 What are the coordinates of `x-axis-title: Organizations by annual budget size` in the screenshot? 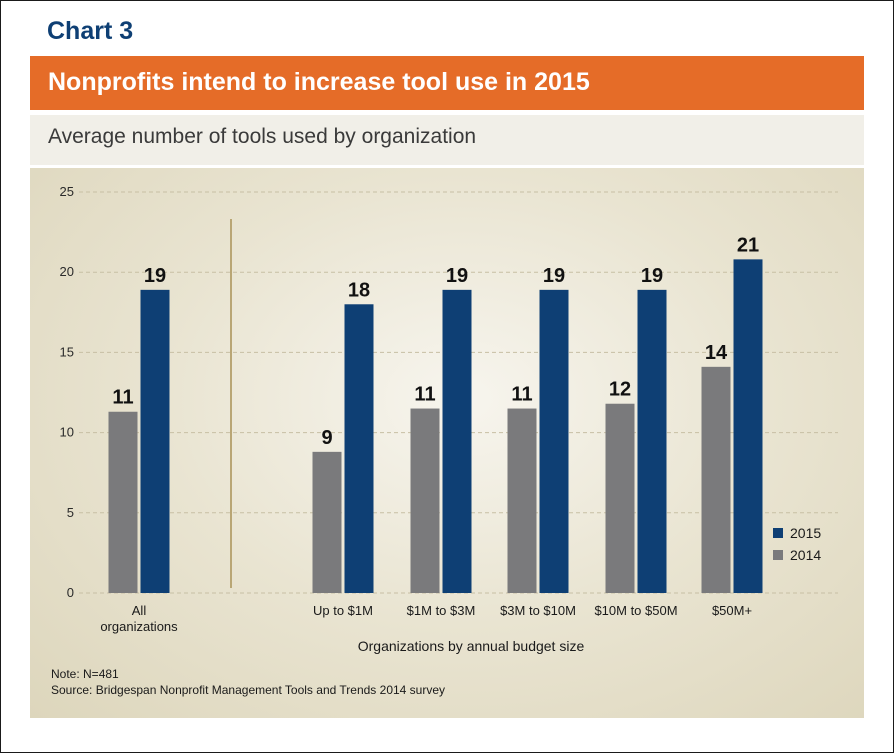 It's located at (471, 646).